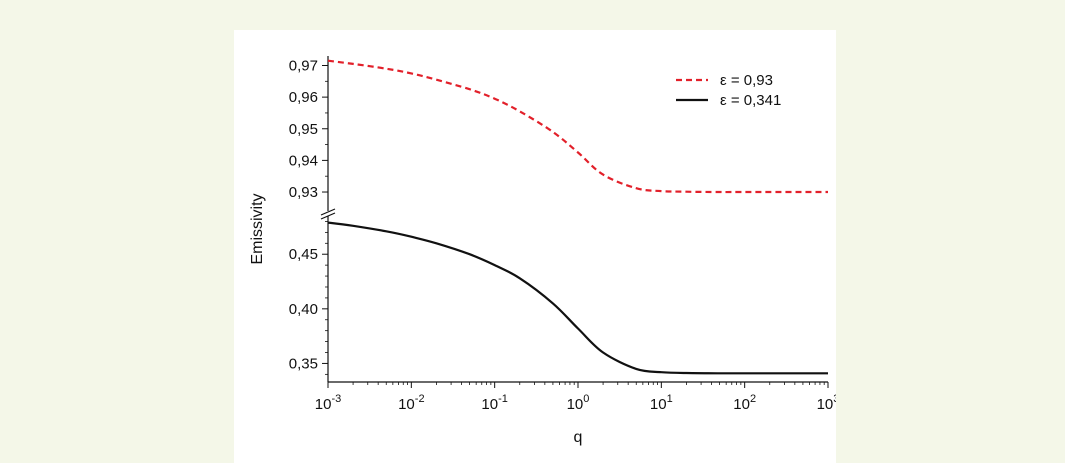 This screenshot has height=463, width=1065. I want to click on legend: ε = 0,93 ε = 0,341, so click(728, 90).